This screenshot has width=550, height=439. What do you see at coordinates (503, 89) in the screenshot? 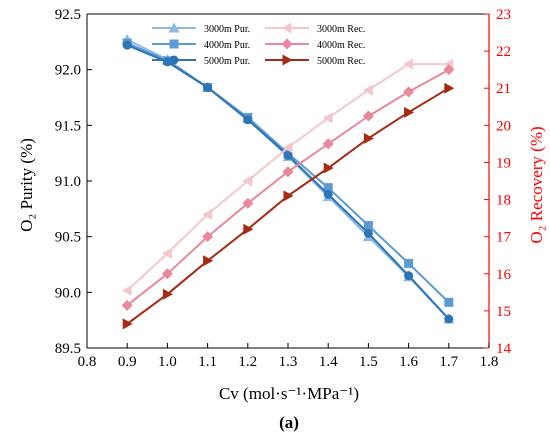
I see `right-y-tick-label: 21` at bounding box center [503, 89].